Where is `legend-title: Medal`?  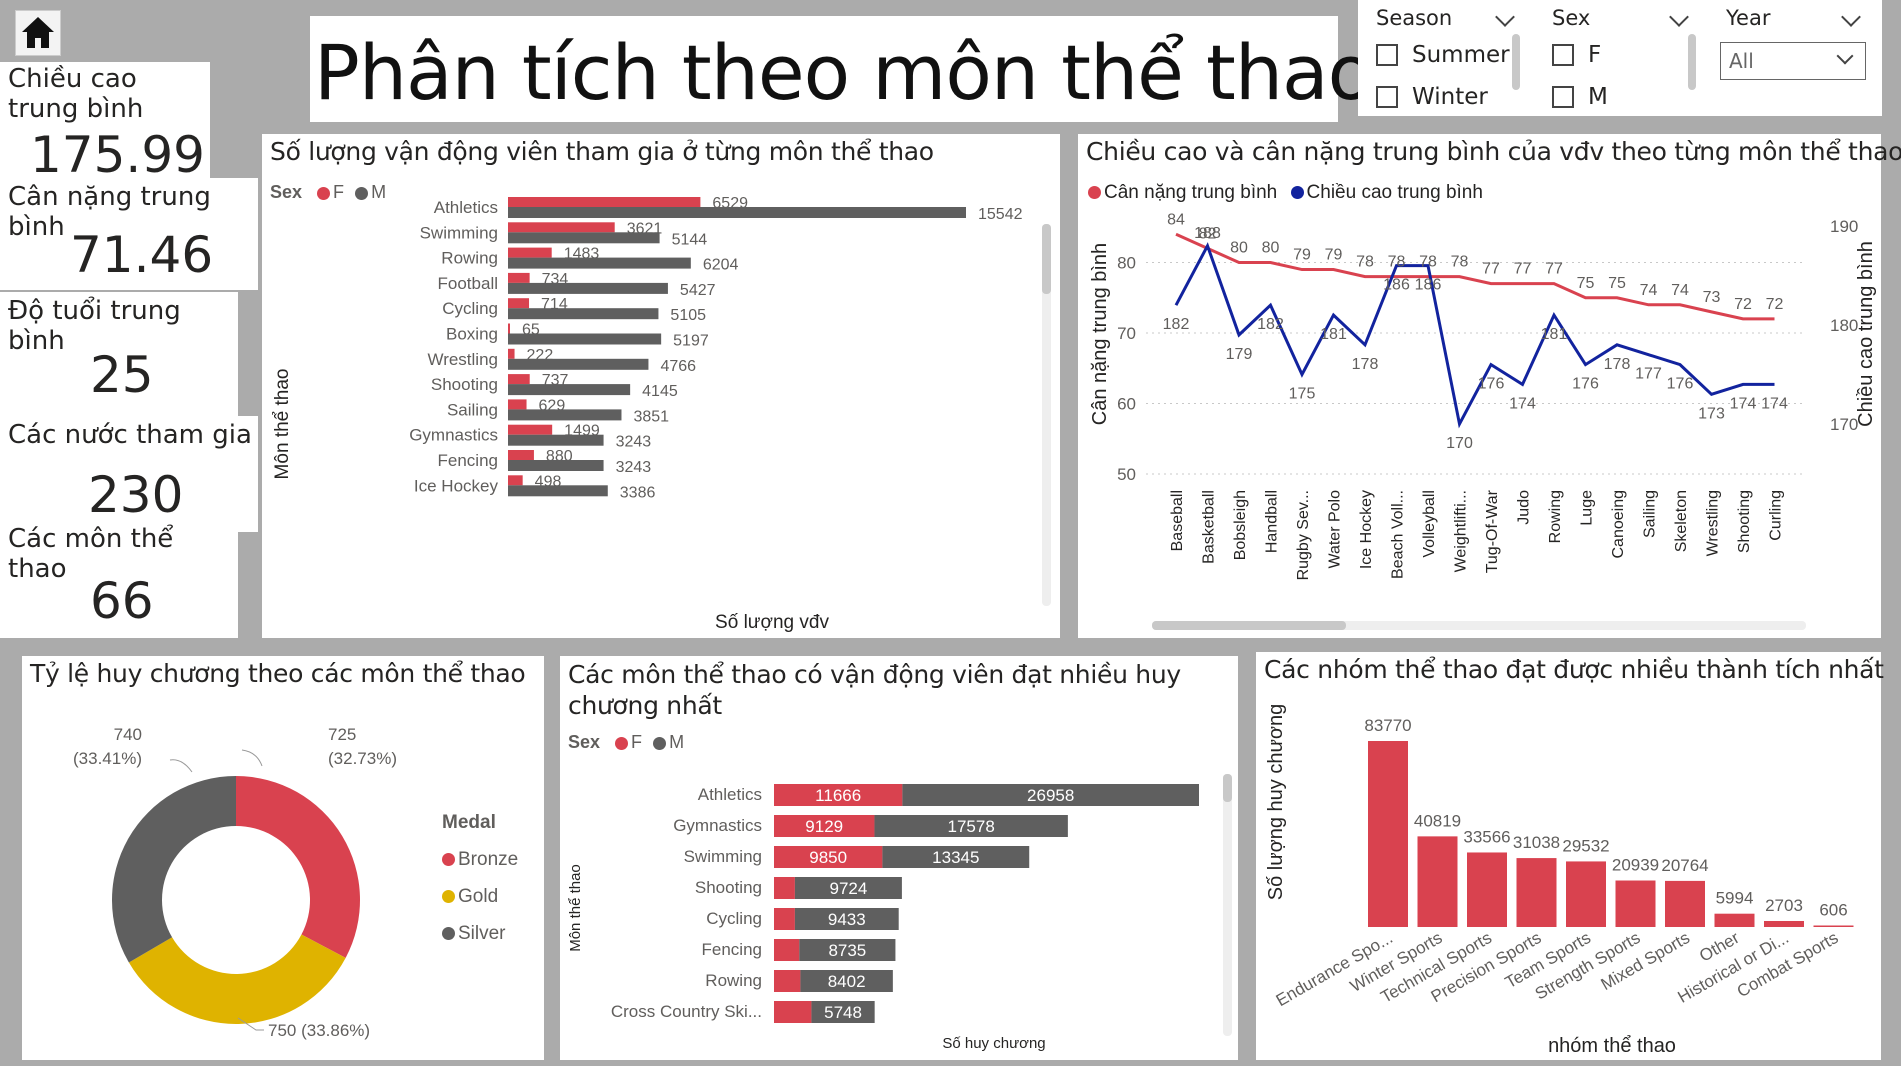 legend-title: Medal is located at coordinates (469, 822).